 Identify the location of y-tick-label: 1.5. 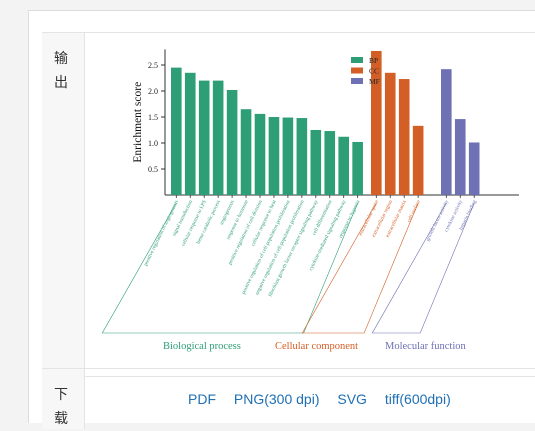
(153, 117).